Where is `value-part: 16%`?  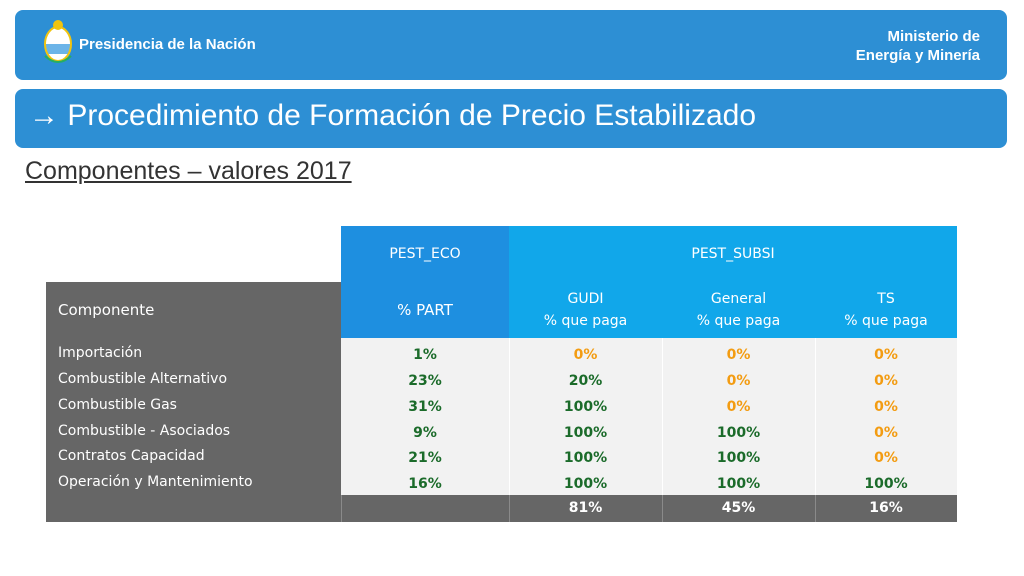 value-part: 16% is located at coordinates (425, 484).